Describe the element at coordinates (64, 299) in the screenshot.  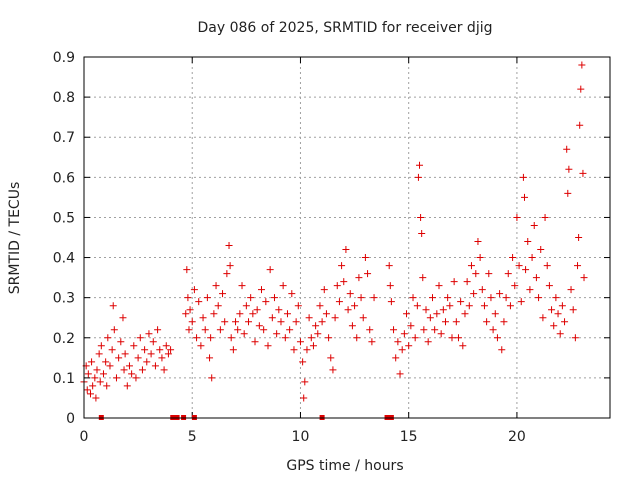
I see `y-tick-label: 0.3` at that location.